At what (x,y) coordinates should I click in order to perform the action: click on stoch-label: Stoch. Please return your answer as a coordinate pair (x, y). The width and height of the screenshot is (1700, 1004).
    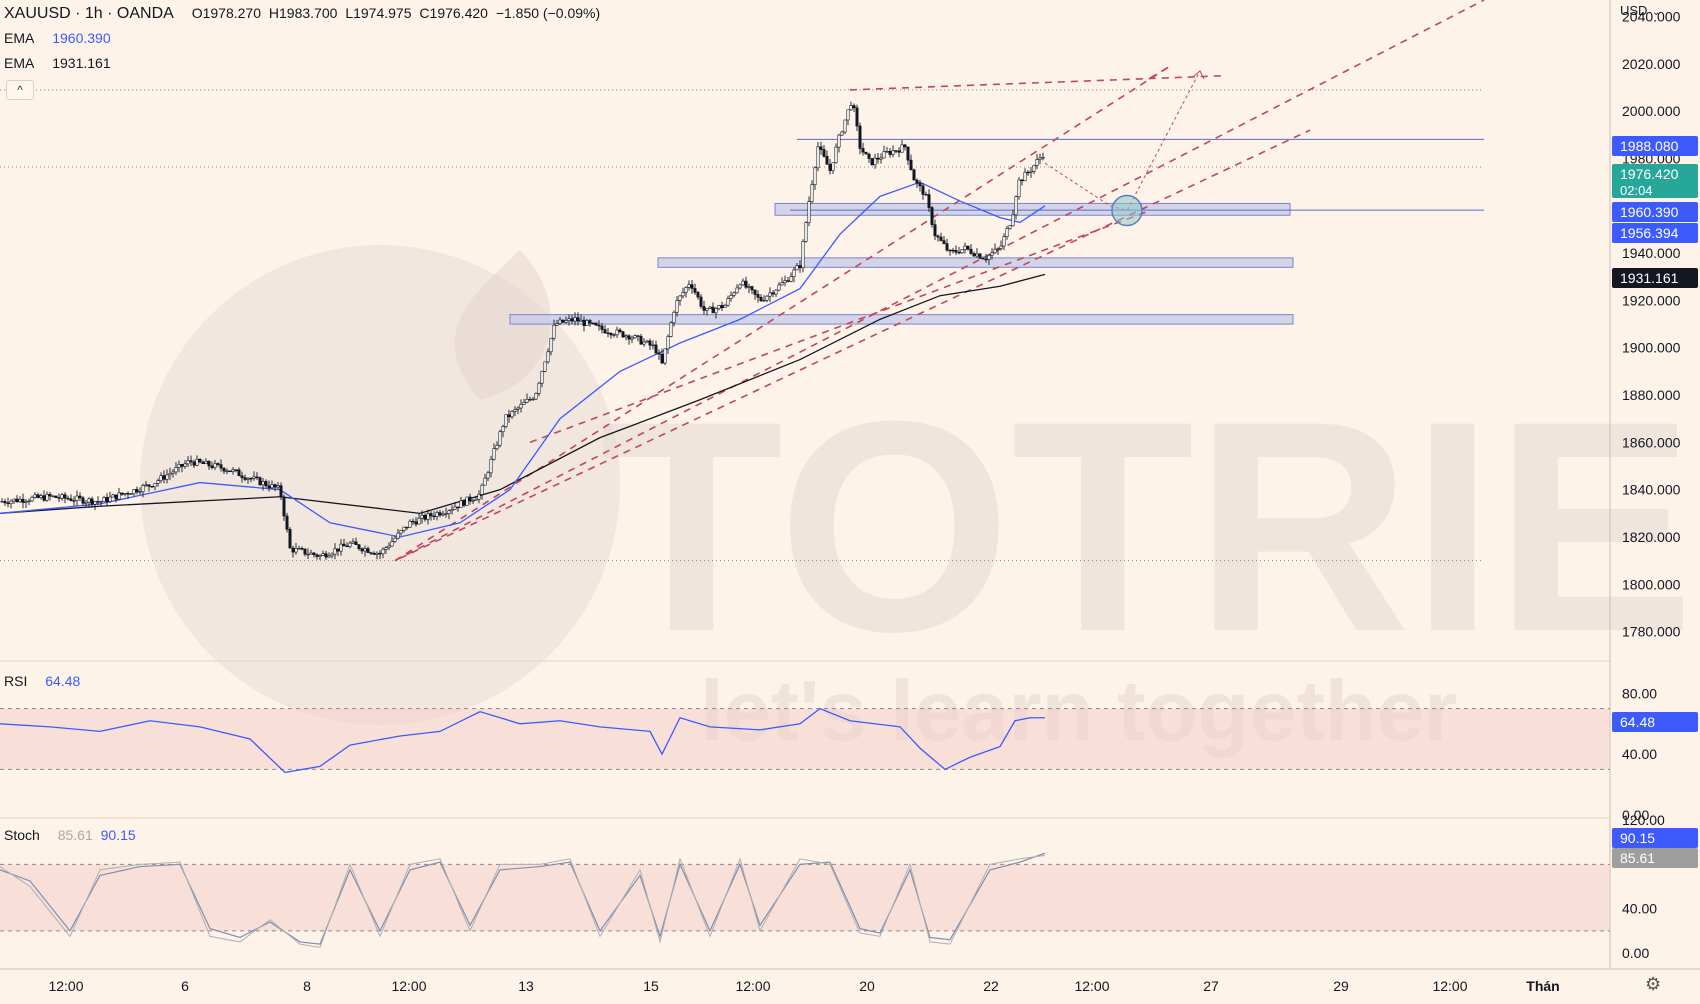
    Looking at the image, I should click on (22, 835).